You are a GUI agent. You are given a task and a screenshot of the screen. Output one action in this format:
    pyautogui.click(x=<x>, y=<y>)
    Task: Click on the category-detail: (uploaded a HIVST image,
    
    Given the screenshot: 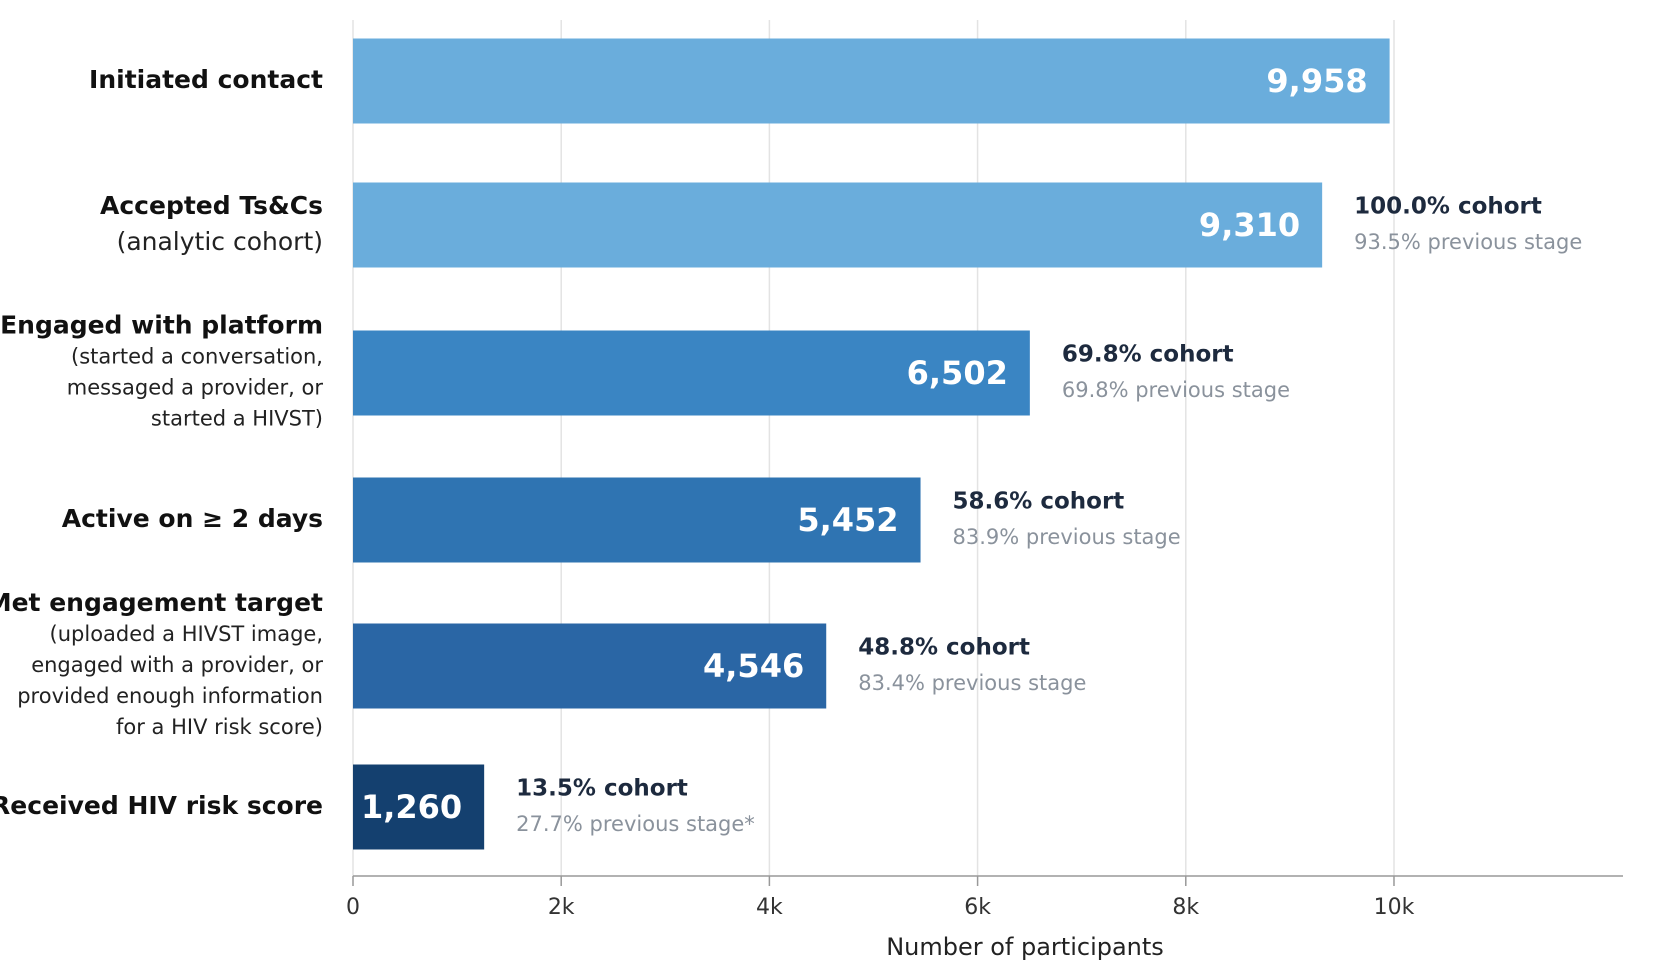 What is the action you would take?
    pyautogui.click(x=186, y=634)
    